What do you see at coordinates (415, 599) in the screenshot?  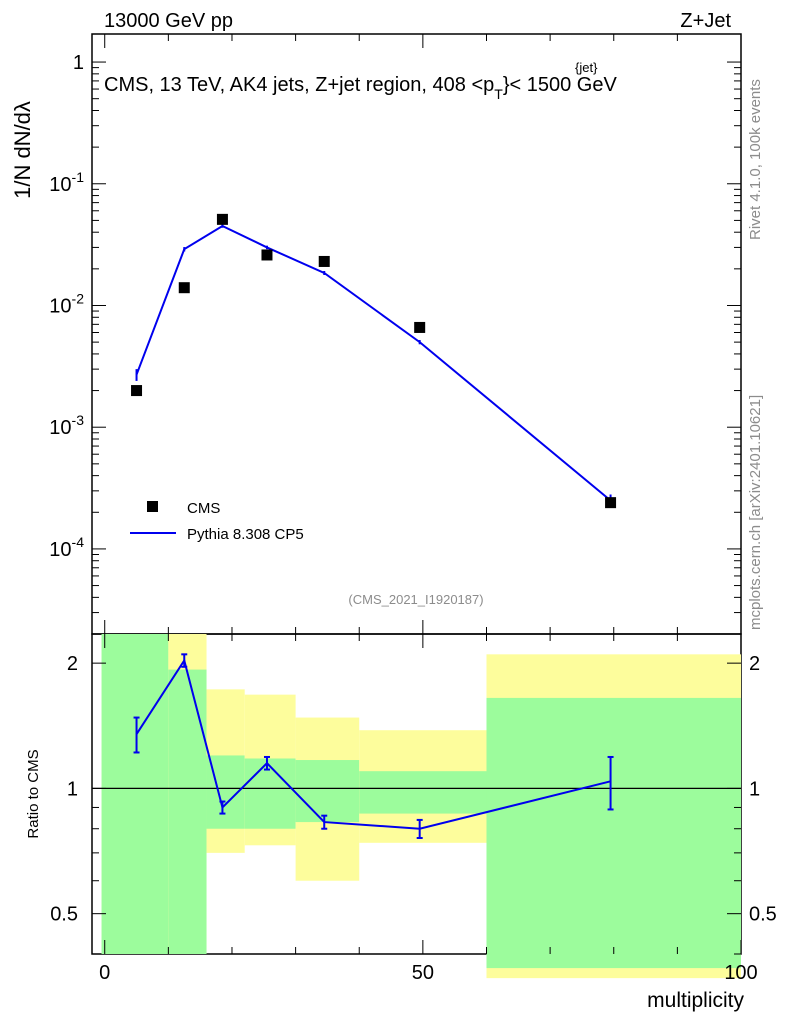 I see `analysis-id: (CMS_2021_I1920187)` at bounding box center [415, 599].